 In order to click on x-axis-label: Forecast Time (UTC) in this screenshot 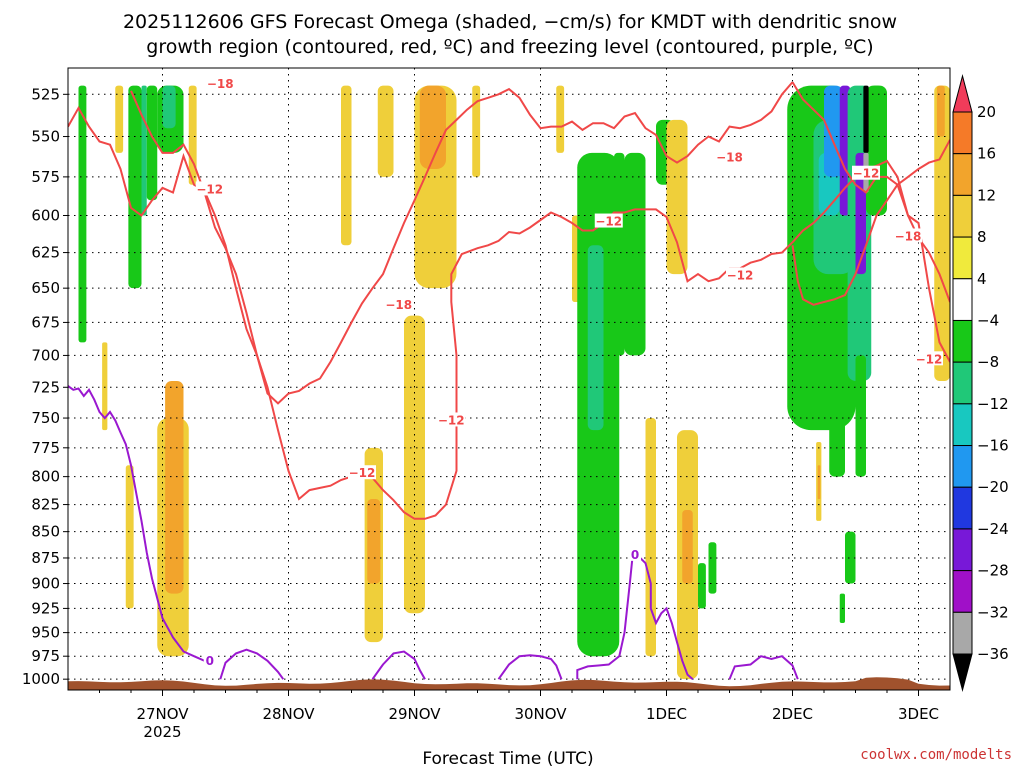, I will do `click(507, 758)`.